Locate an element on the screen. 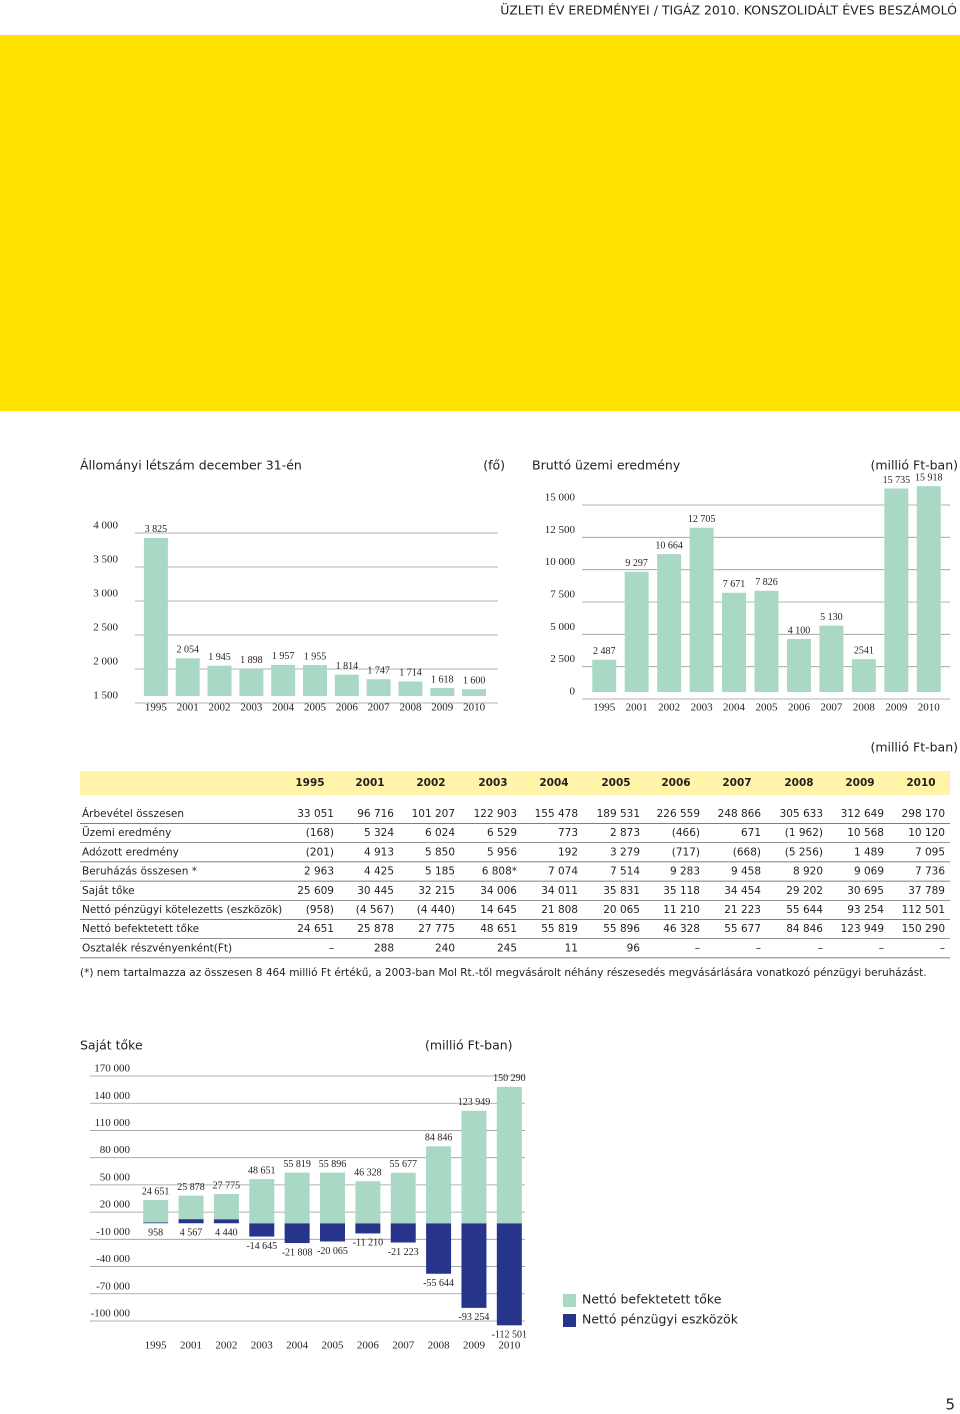 Image resolution: width=960 pixels, height=1414 pixels. table-cell: 3 279 is located at coordinates (625, 852).